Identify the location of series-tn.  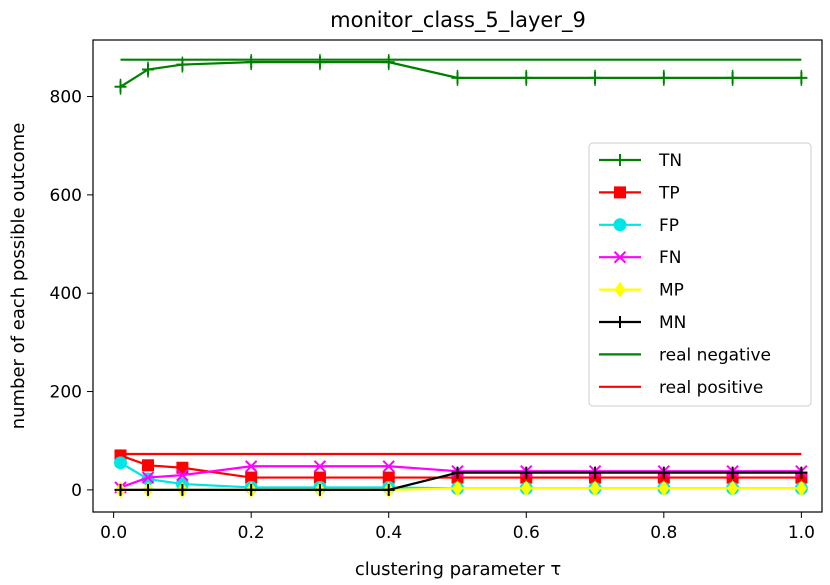
(461, 74).